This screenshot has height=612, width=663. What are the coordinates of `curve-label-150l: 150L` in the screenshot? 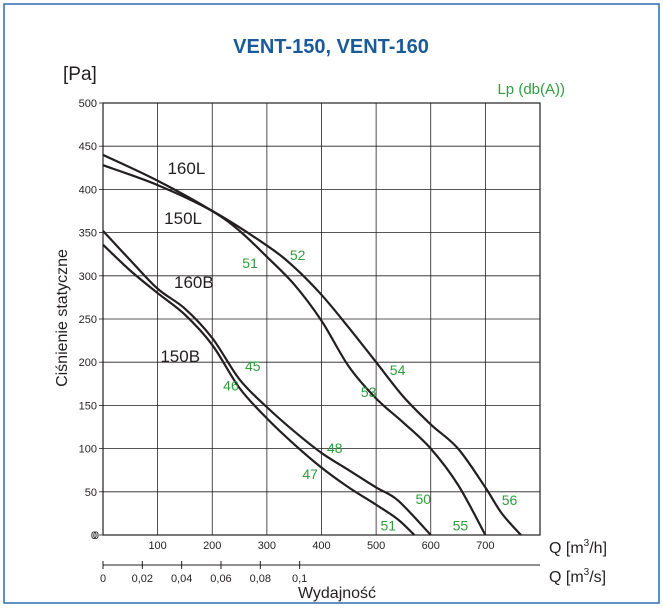 It's located at (183, 218).